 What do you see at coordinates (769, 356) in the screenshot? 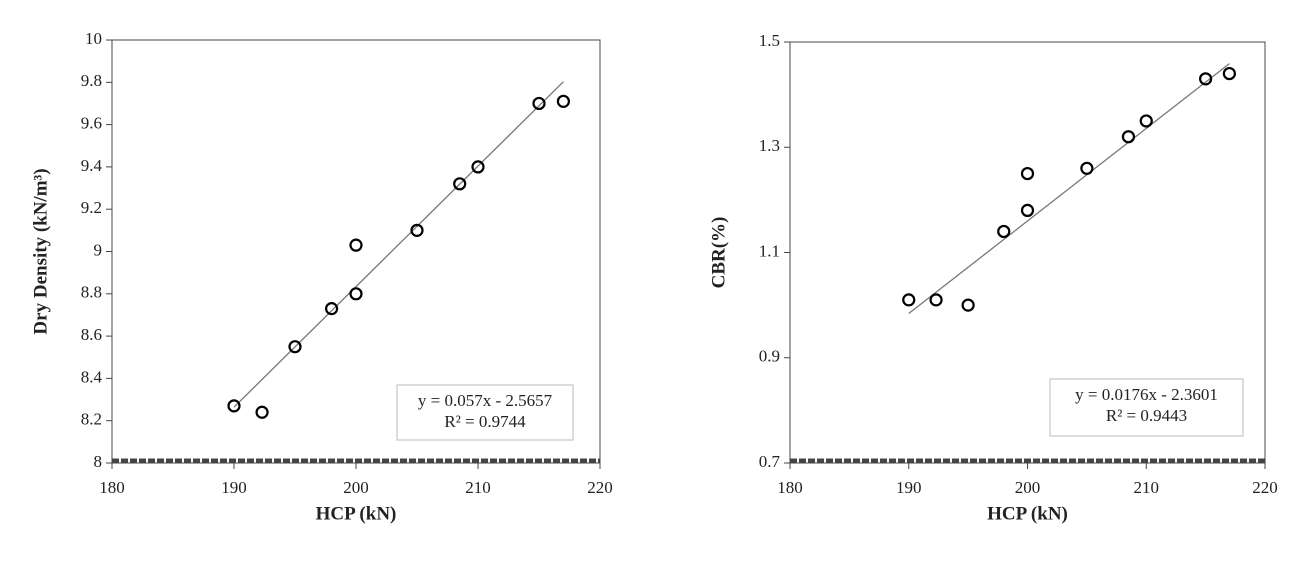
I see `y-tick-label: 0.9` at bounding box center [769, 356].